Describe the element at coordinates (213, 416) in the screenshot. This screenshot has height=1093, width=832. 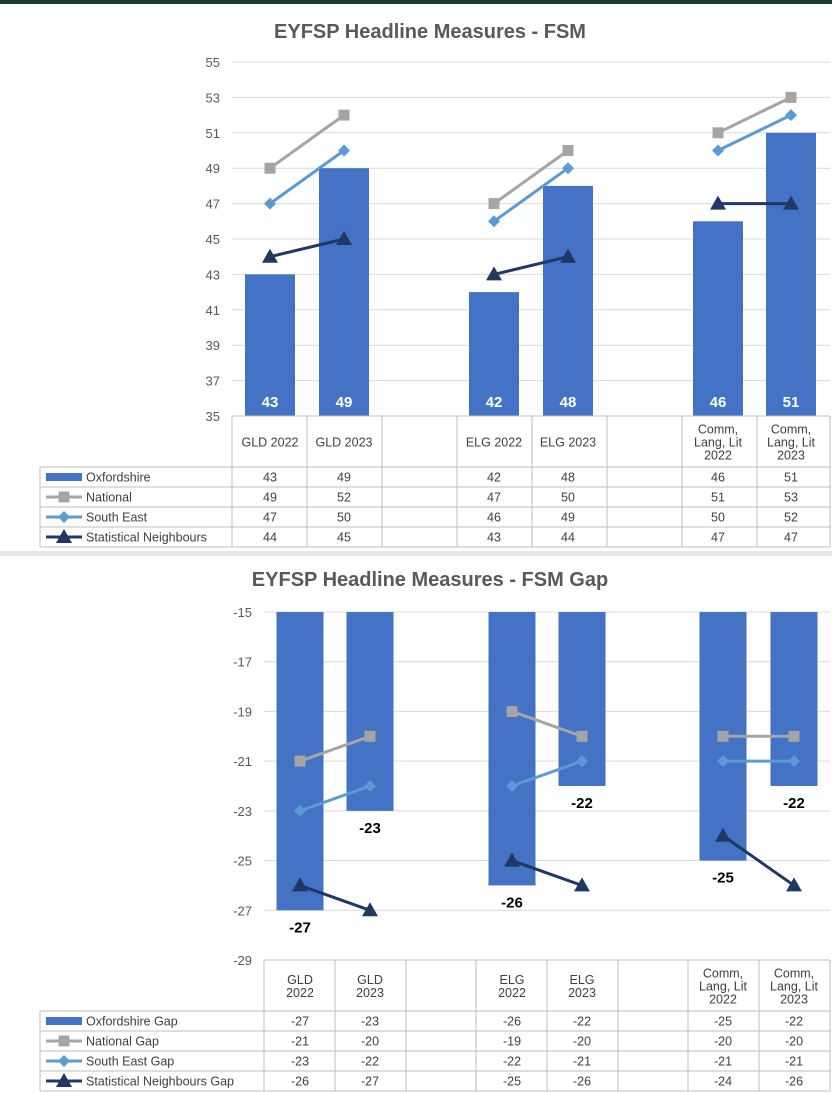
I see `fsm-y-tick: 35` at that location.